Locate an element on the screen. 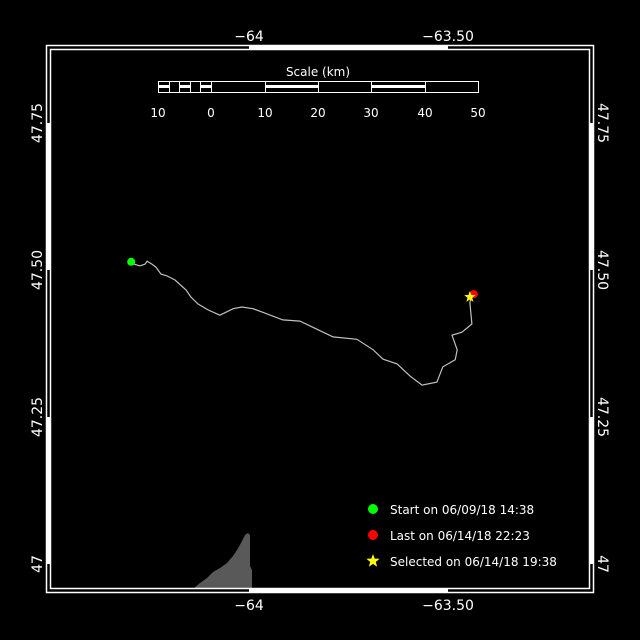 Image resolution: width=640 pixels, height=640 pixels. drifter-track-line is located at coordinates (301, 323).